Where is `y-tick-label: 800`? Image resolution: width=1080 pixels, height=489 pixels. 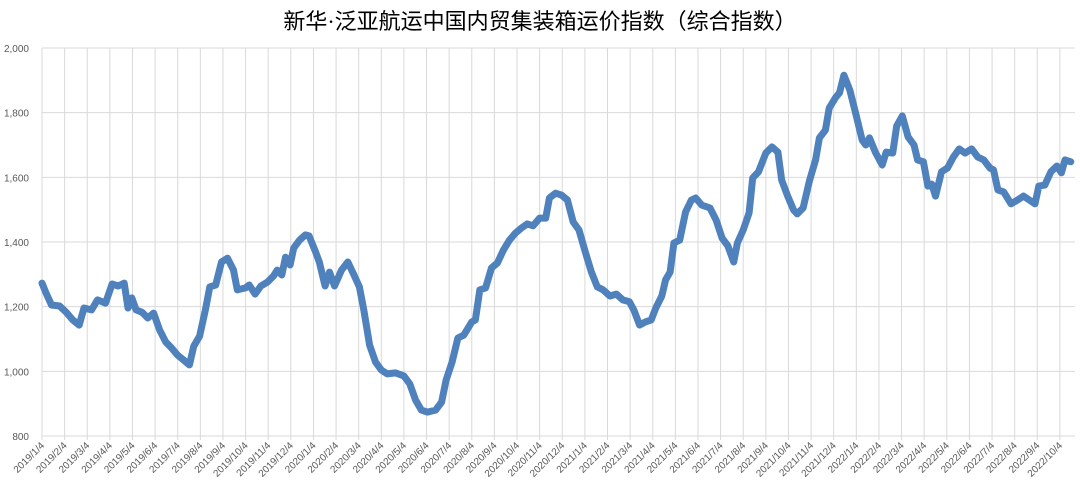 y-tick-label: 800 is located at coordinates (20, 437).